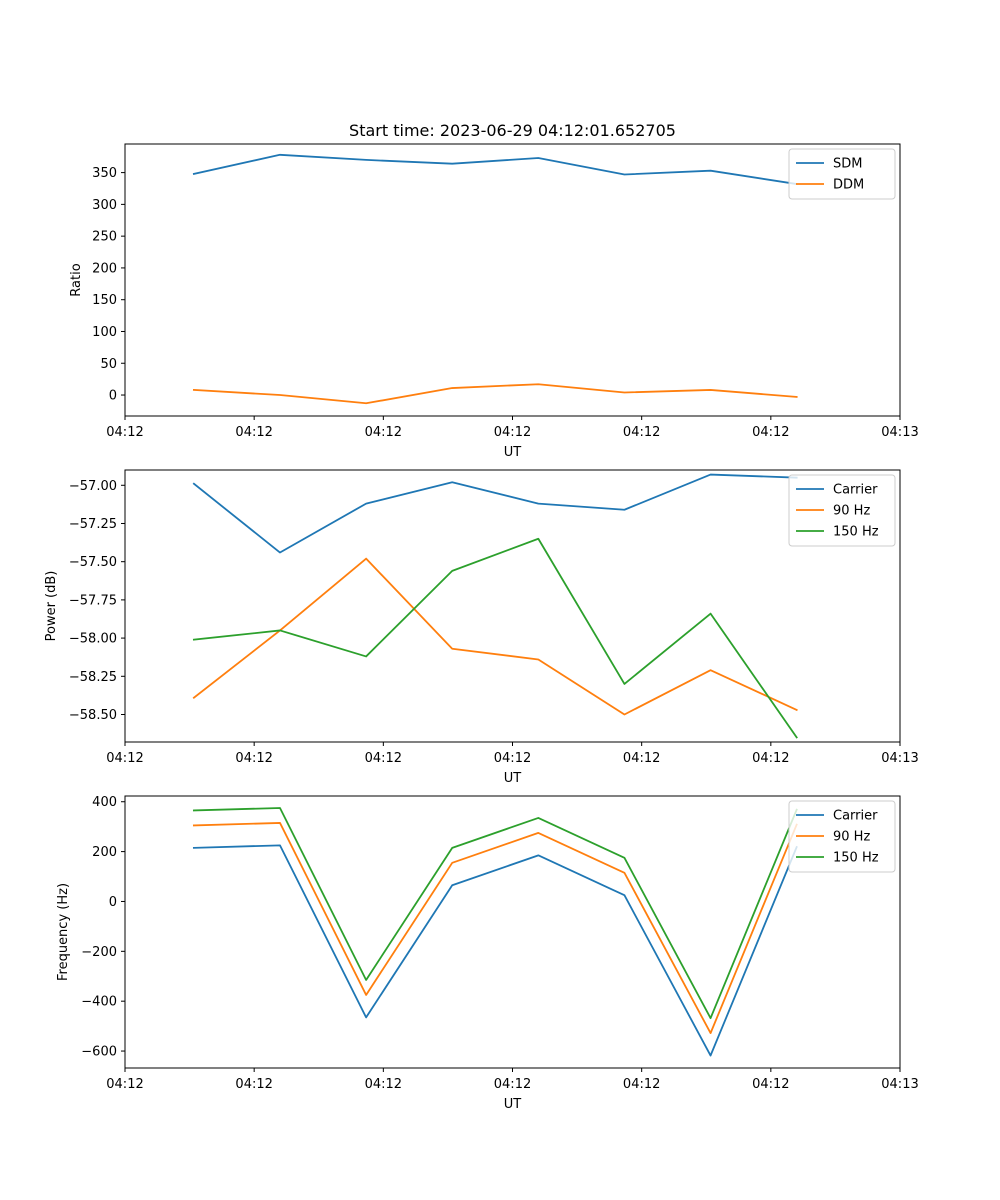  Describe the element at coordinates (512, 130) in the screenshot. I see `chart-title: Start time: 2023-06-29 04:12:01.652705` at that location.